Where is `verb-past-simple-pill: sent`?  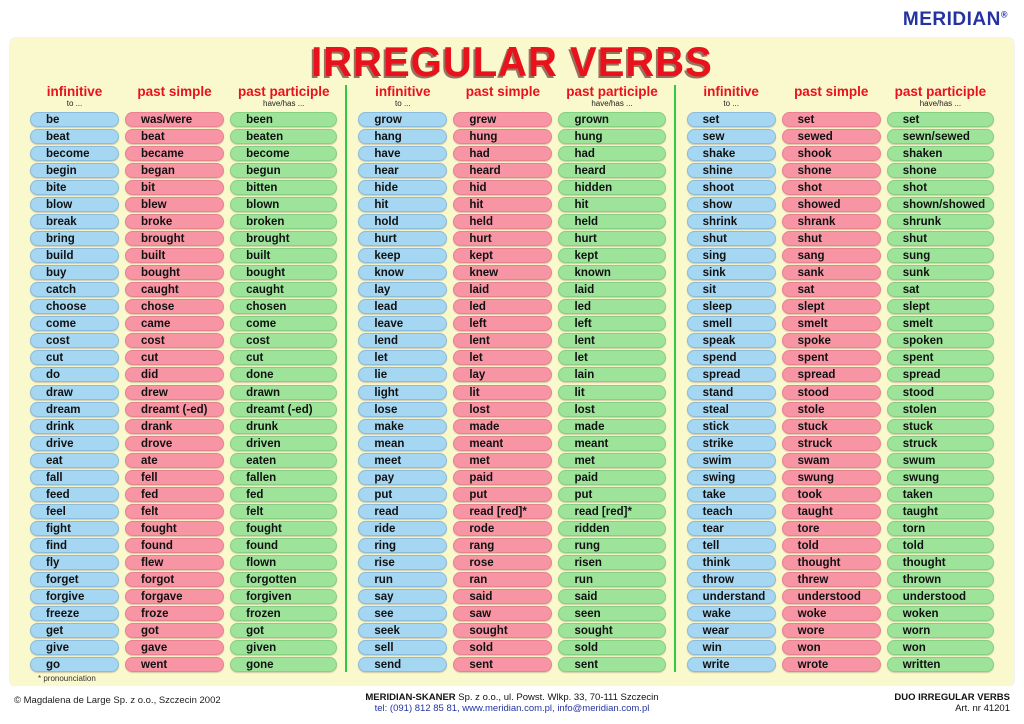
verb-past-simple-pill: sent is located at coordinates (503, 664).